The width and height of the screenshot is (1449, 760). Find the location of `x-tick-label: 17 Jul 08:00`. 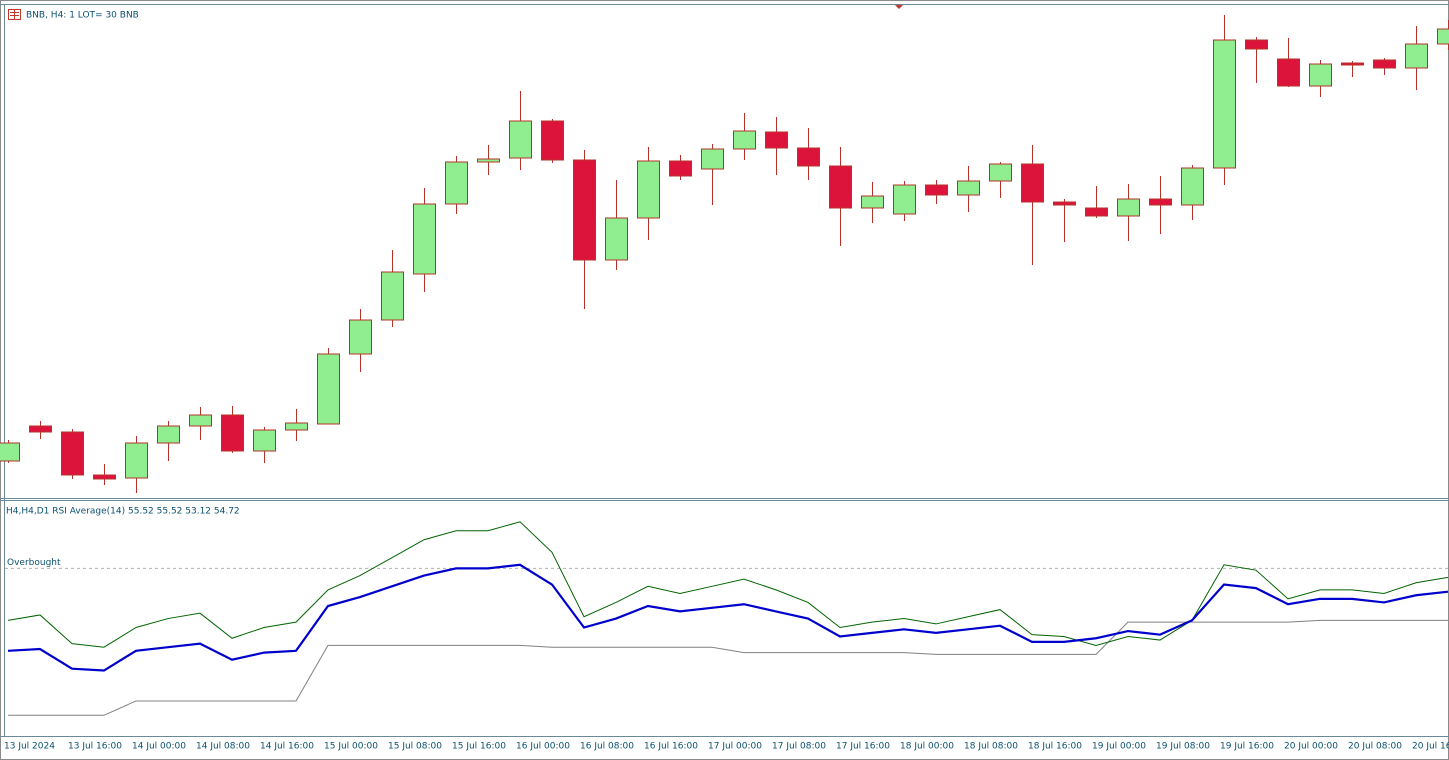

x-tick-label: 17 Jul 08:00 is located at coordinates (799, 747).